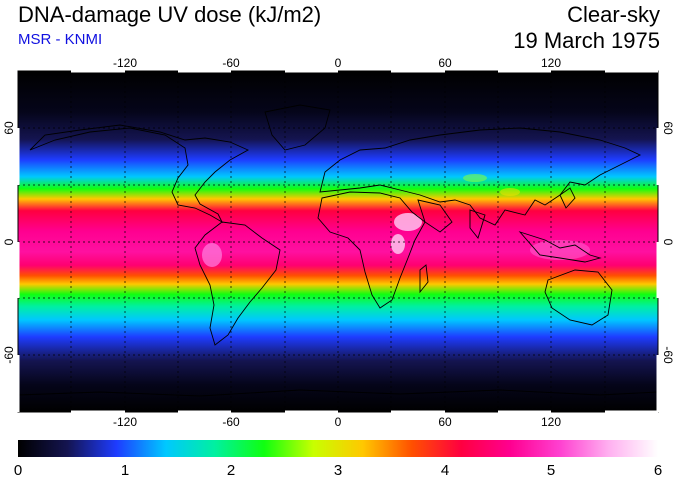 The height and width of the screenshot is (480, 678). I want to click on uv-hotspots, so click(396, 220).